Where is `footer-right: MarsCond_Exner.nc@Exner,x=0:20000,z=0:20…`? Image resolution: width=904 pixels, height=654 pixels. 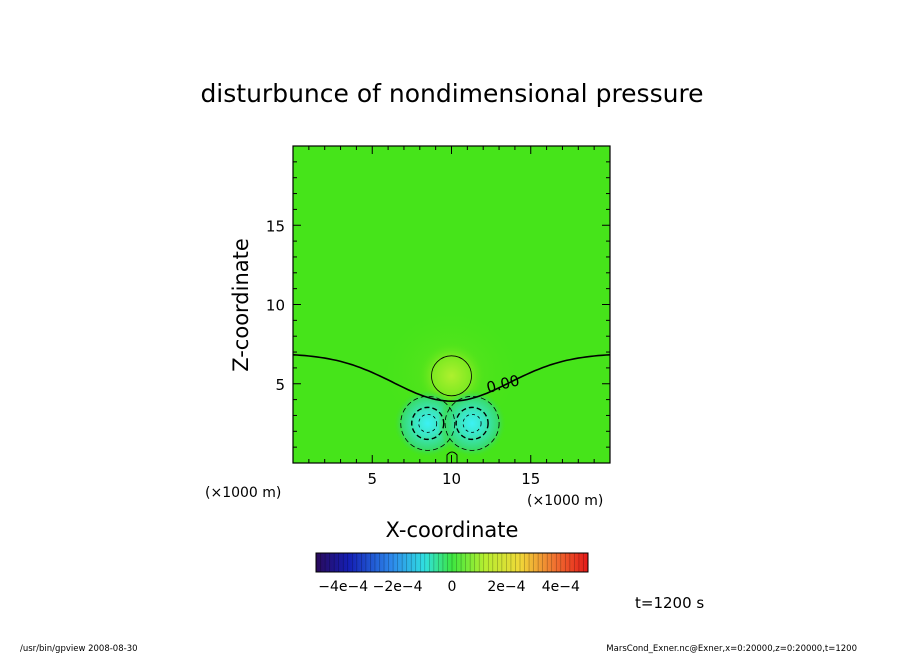
footer-right: MarsCond_Exner.nc@Exner,x=0:20000,z=0:20… is located at coordinates (731, 649).